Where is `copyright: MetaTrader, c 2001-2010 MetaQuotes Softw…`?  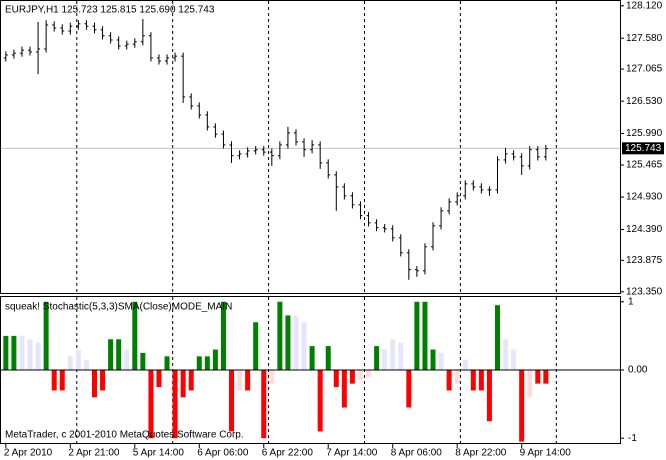
copyright: MetaTrader, c 2001-2010 MetaQuotes Softw… is located at coordinates (124, 435).